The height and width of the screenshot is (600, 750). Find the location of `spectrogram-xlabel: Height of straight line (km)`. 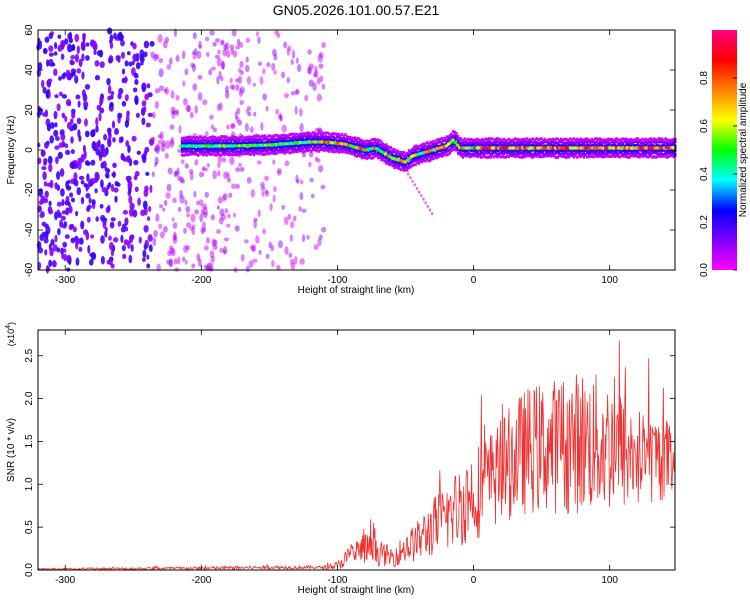

spectrogram-xlabel: Height of straight line (km) is located at coordinates (356, 290).